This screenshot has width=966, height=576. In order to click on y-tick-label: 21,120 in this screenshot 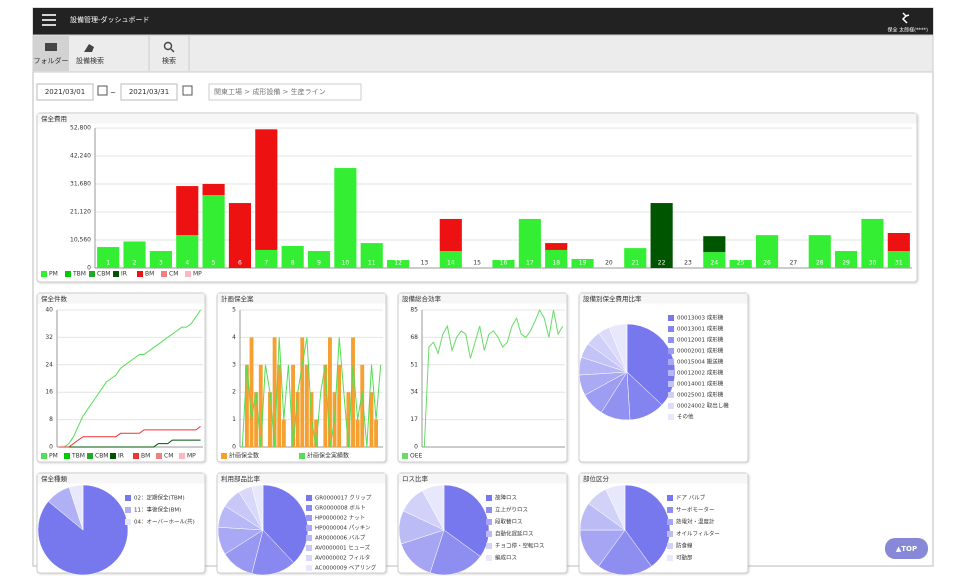, I will do `click(80, 212)`.